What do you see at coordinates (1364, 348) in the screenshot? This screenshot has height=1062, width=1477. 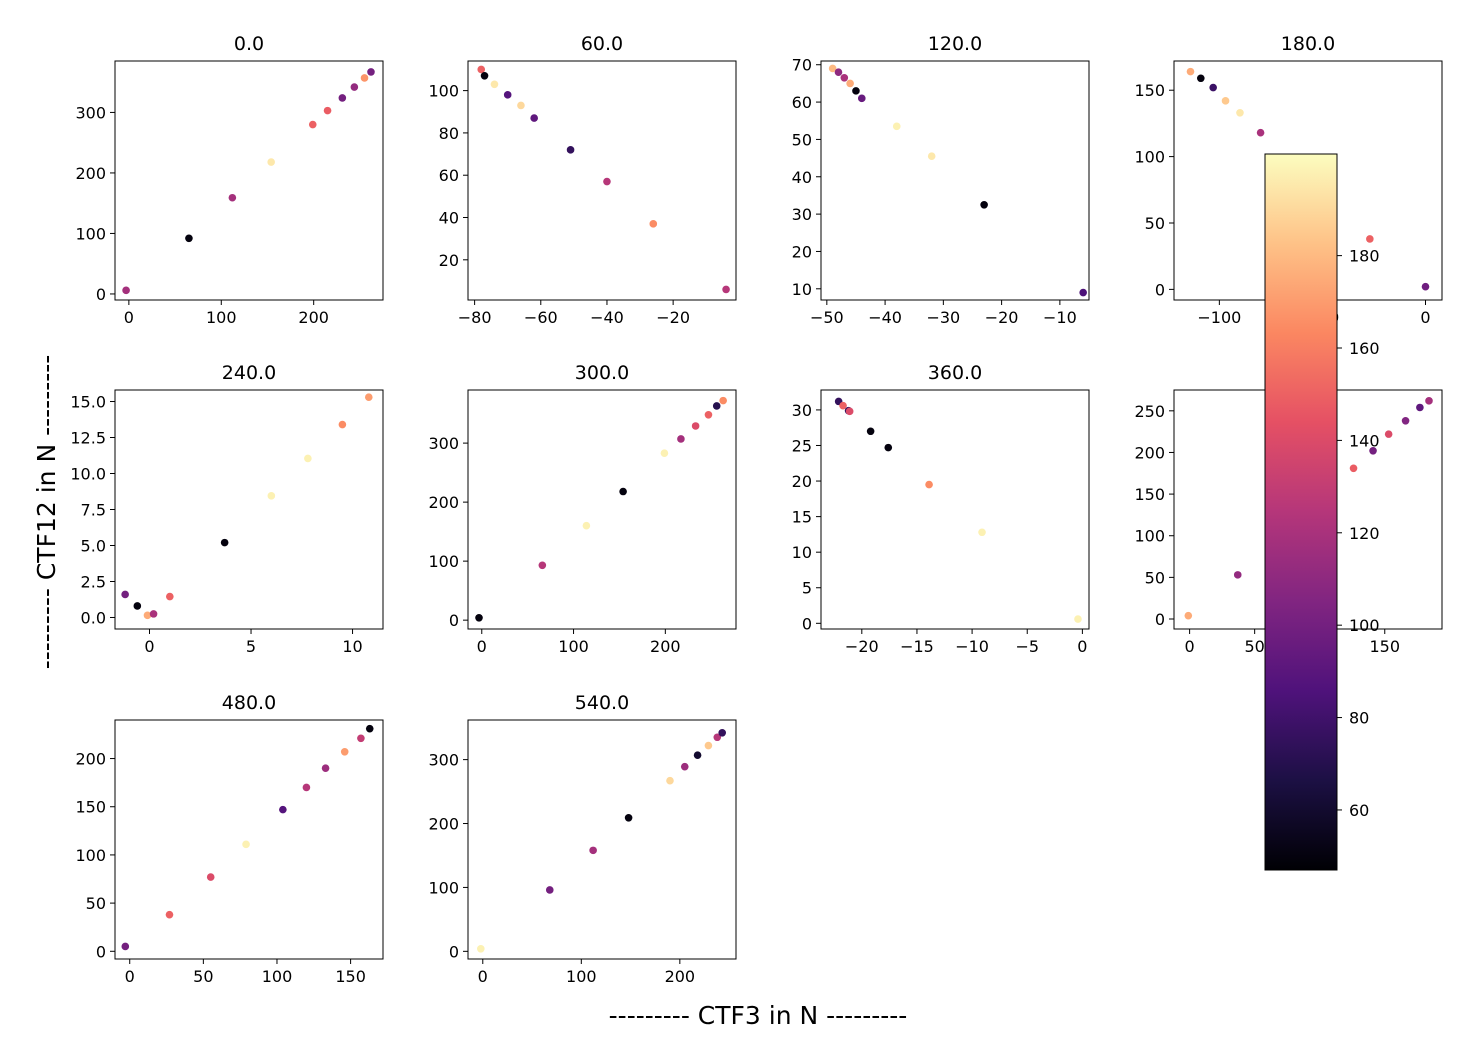 I see `colorbar-tick-label: 160` at bounding box center [1364, 348].